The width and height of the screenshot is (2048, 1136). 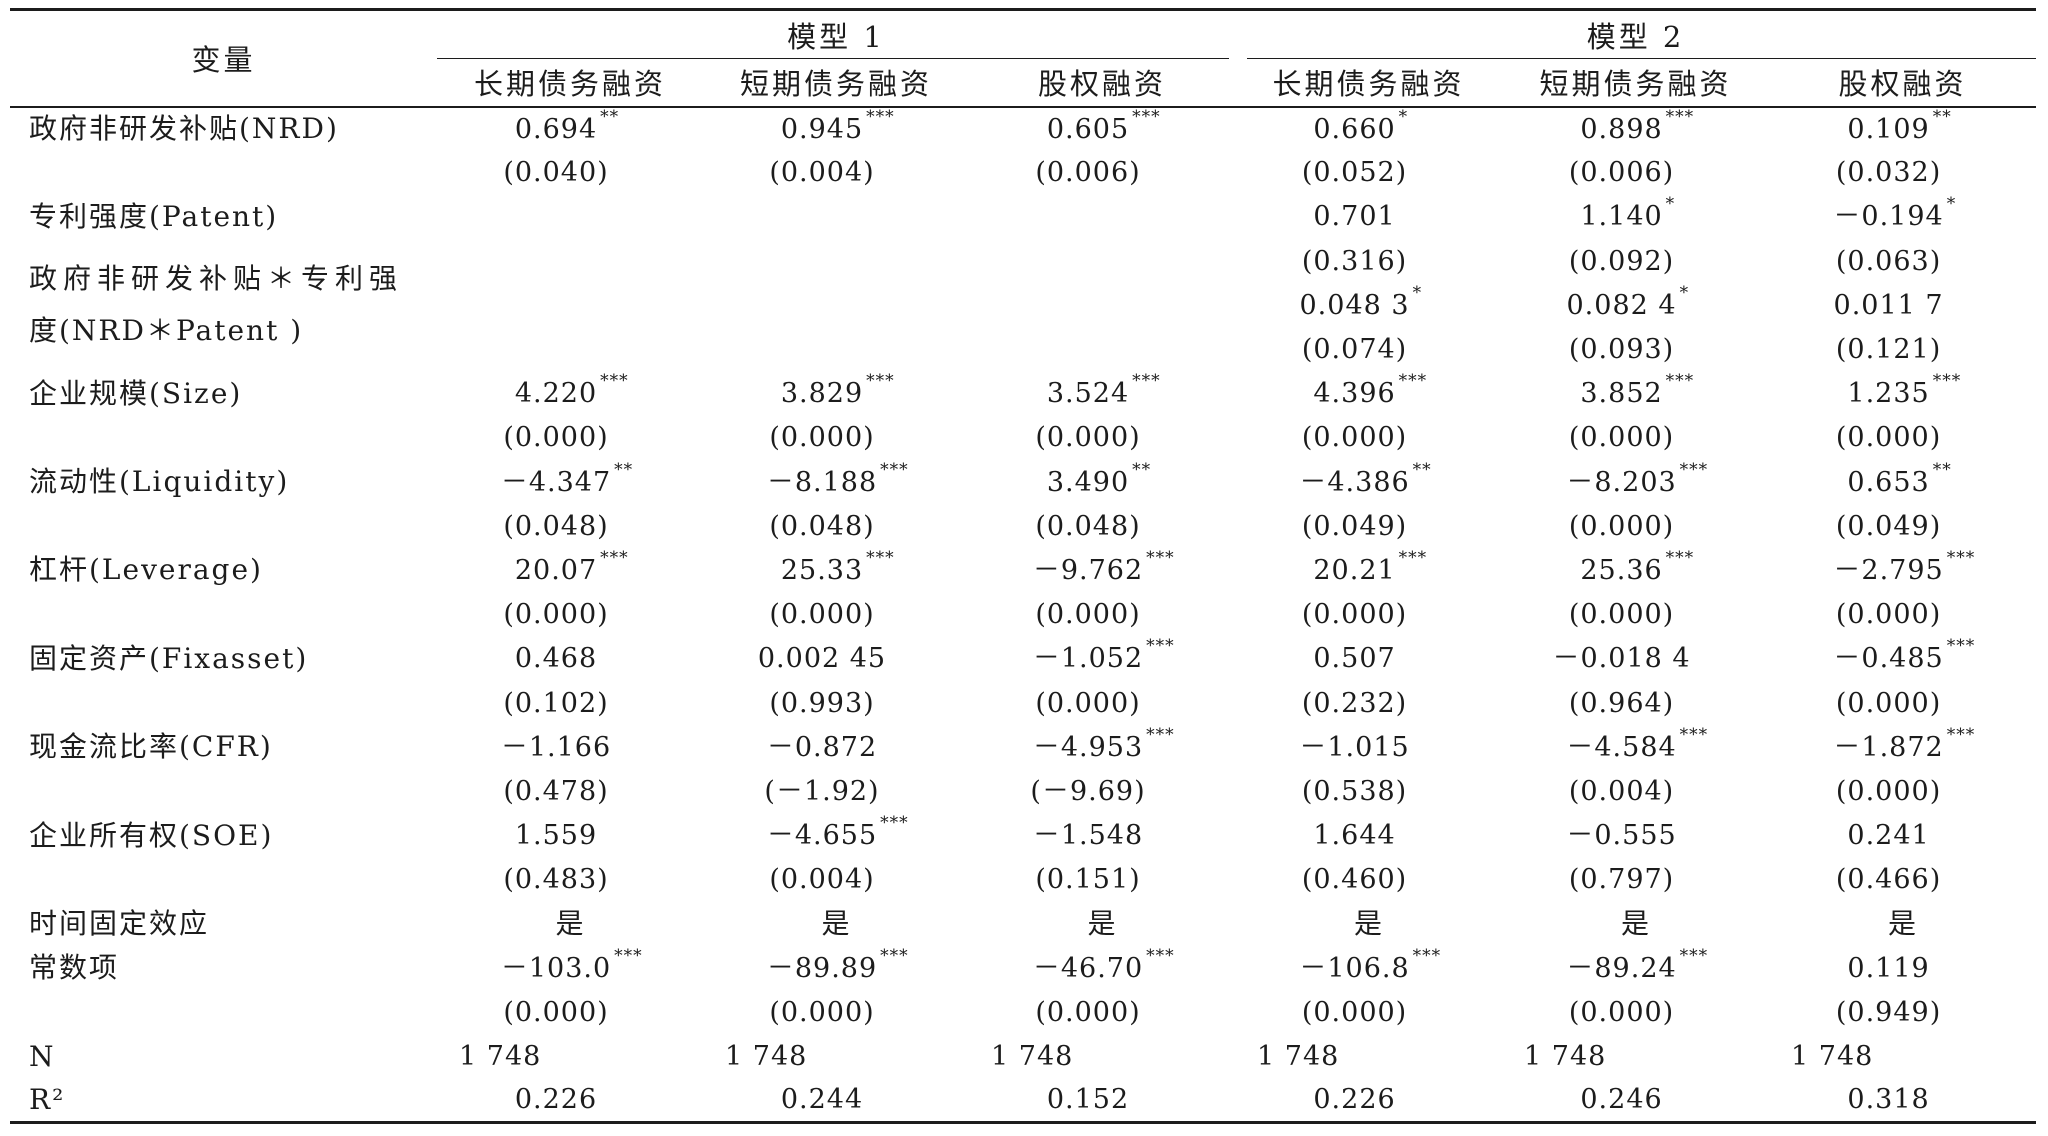 I want to click on cell-value-group: (0.102), so click(x=555, y=703).